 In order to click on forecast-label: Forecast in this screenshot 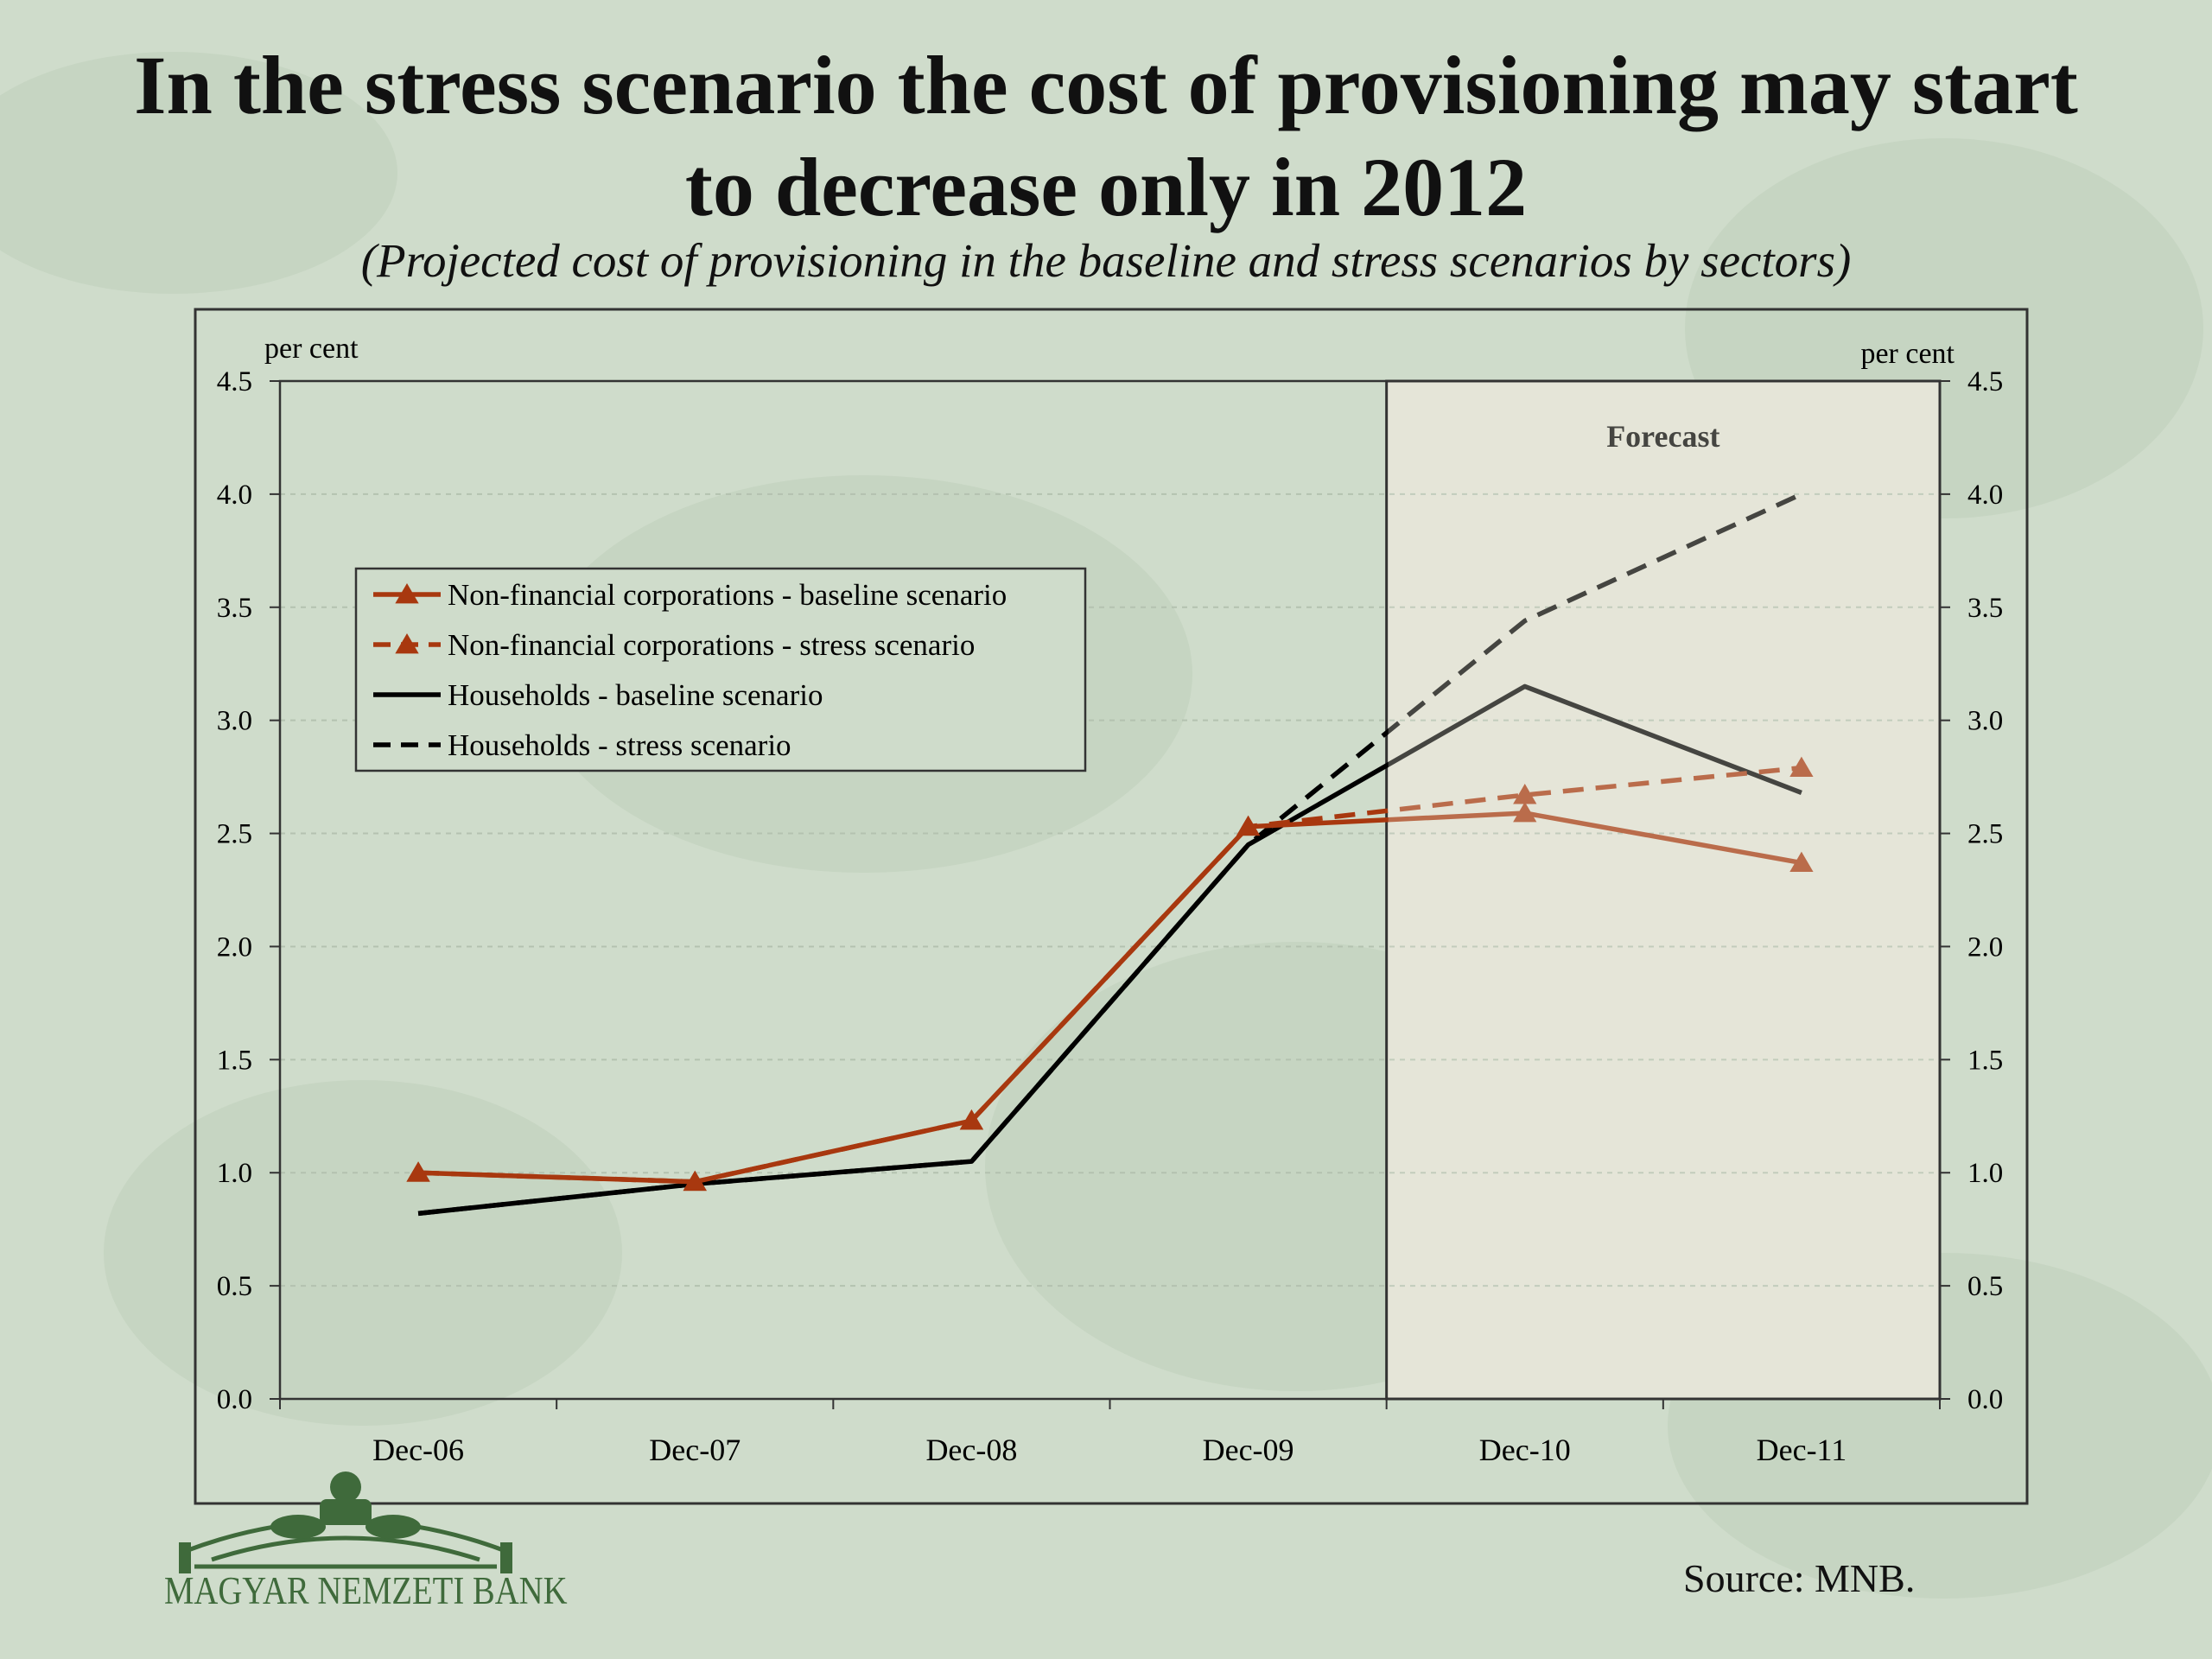, I will do `click(1662, 436)`.